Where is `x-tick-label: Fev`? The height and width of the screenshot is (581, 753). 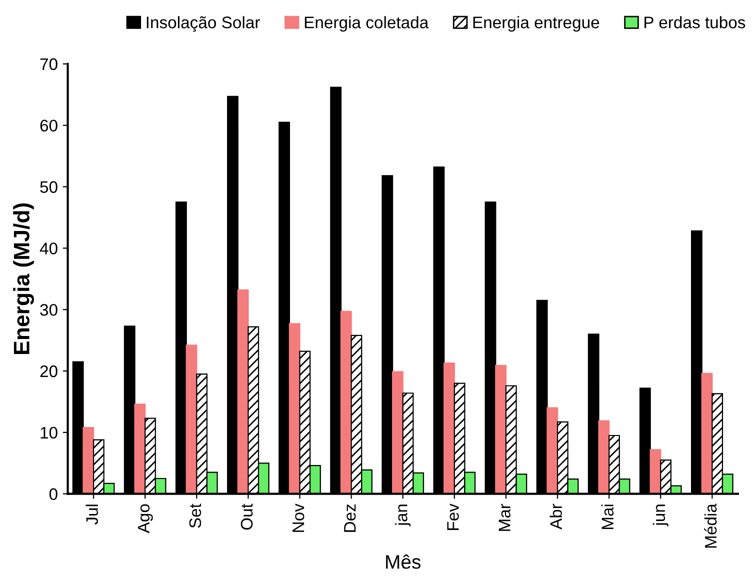
x-tick-label: Fev is located at coordinates (453, 517).